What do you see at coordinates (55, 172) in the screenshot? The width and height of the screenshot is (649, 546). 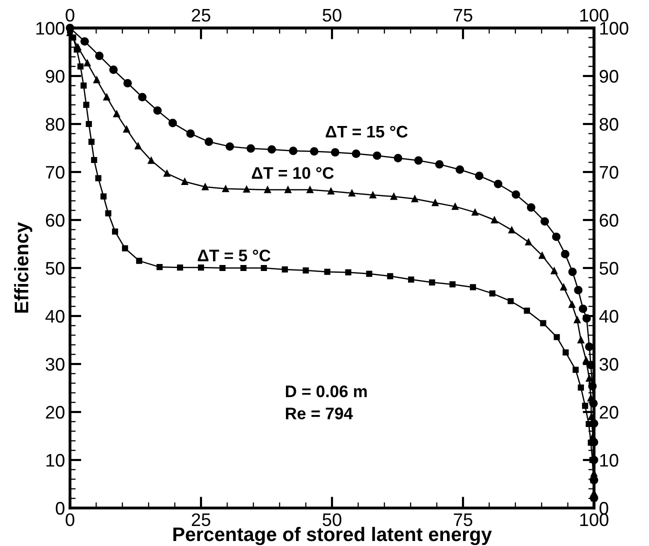 I see `y-tick-label: 70` at bounding box center [55, 172].